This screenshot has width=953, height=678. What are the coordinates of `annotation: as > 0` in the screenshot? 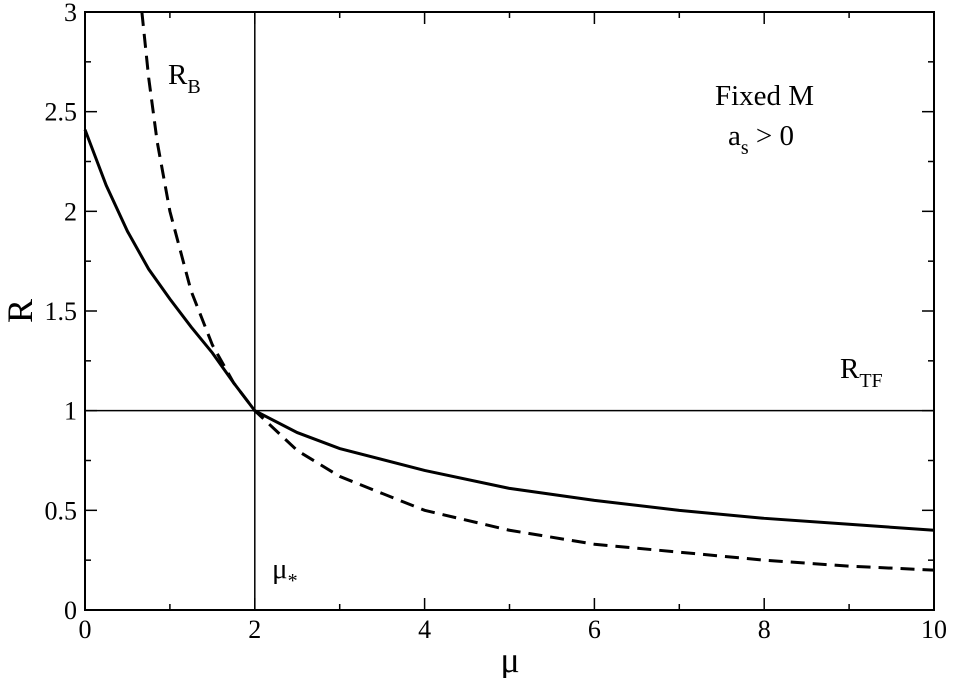 It's located at (761, 139).